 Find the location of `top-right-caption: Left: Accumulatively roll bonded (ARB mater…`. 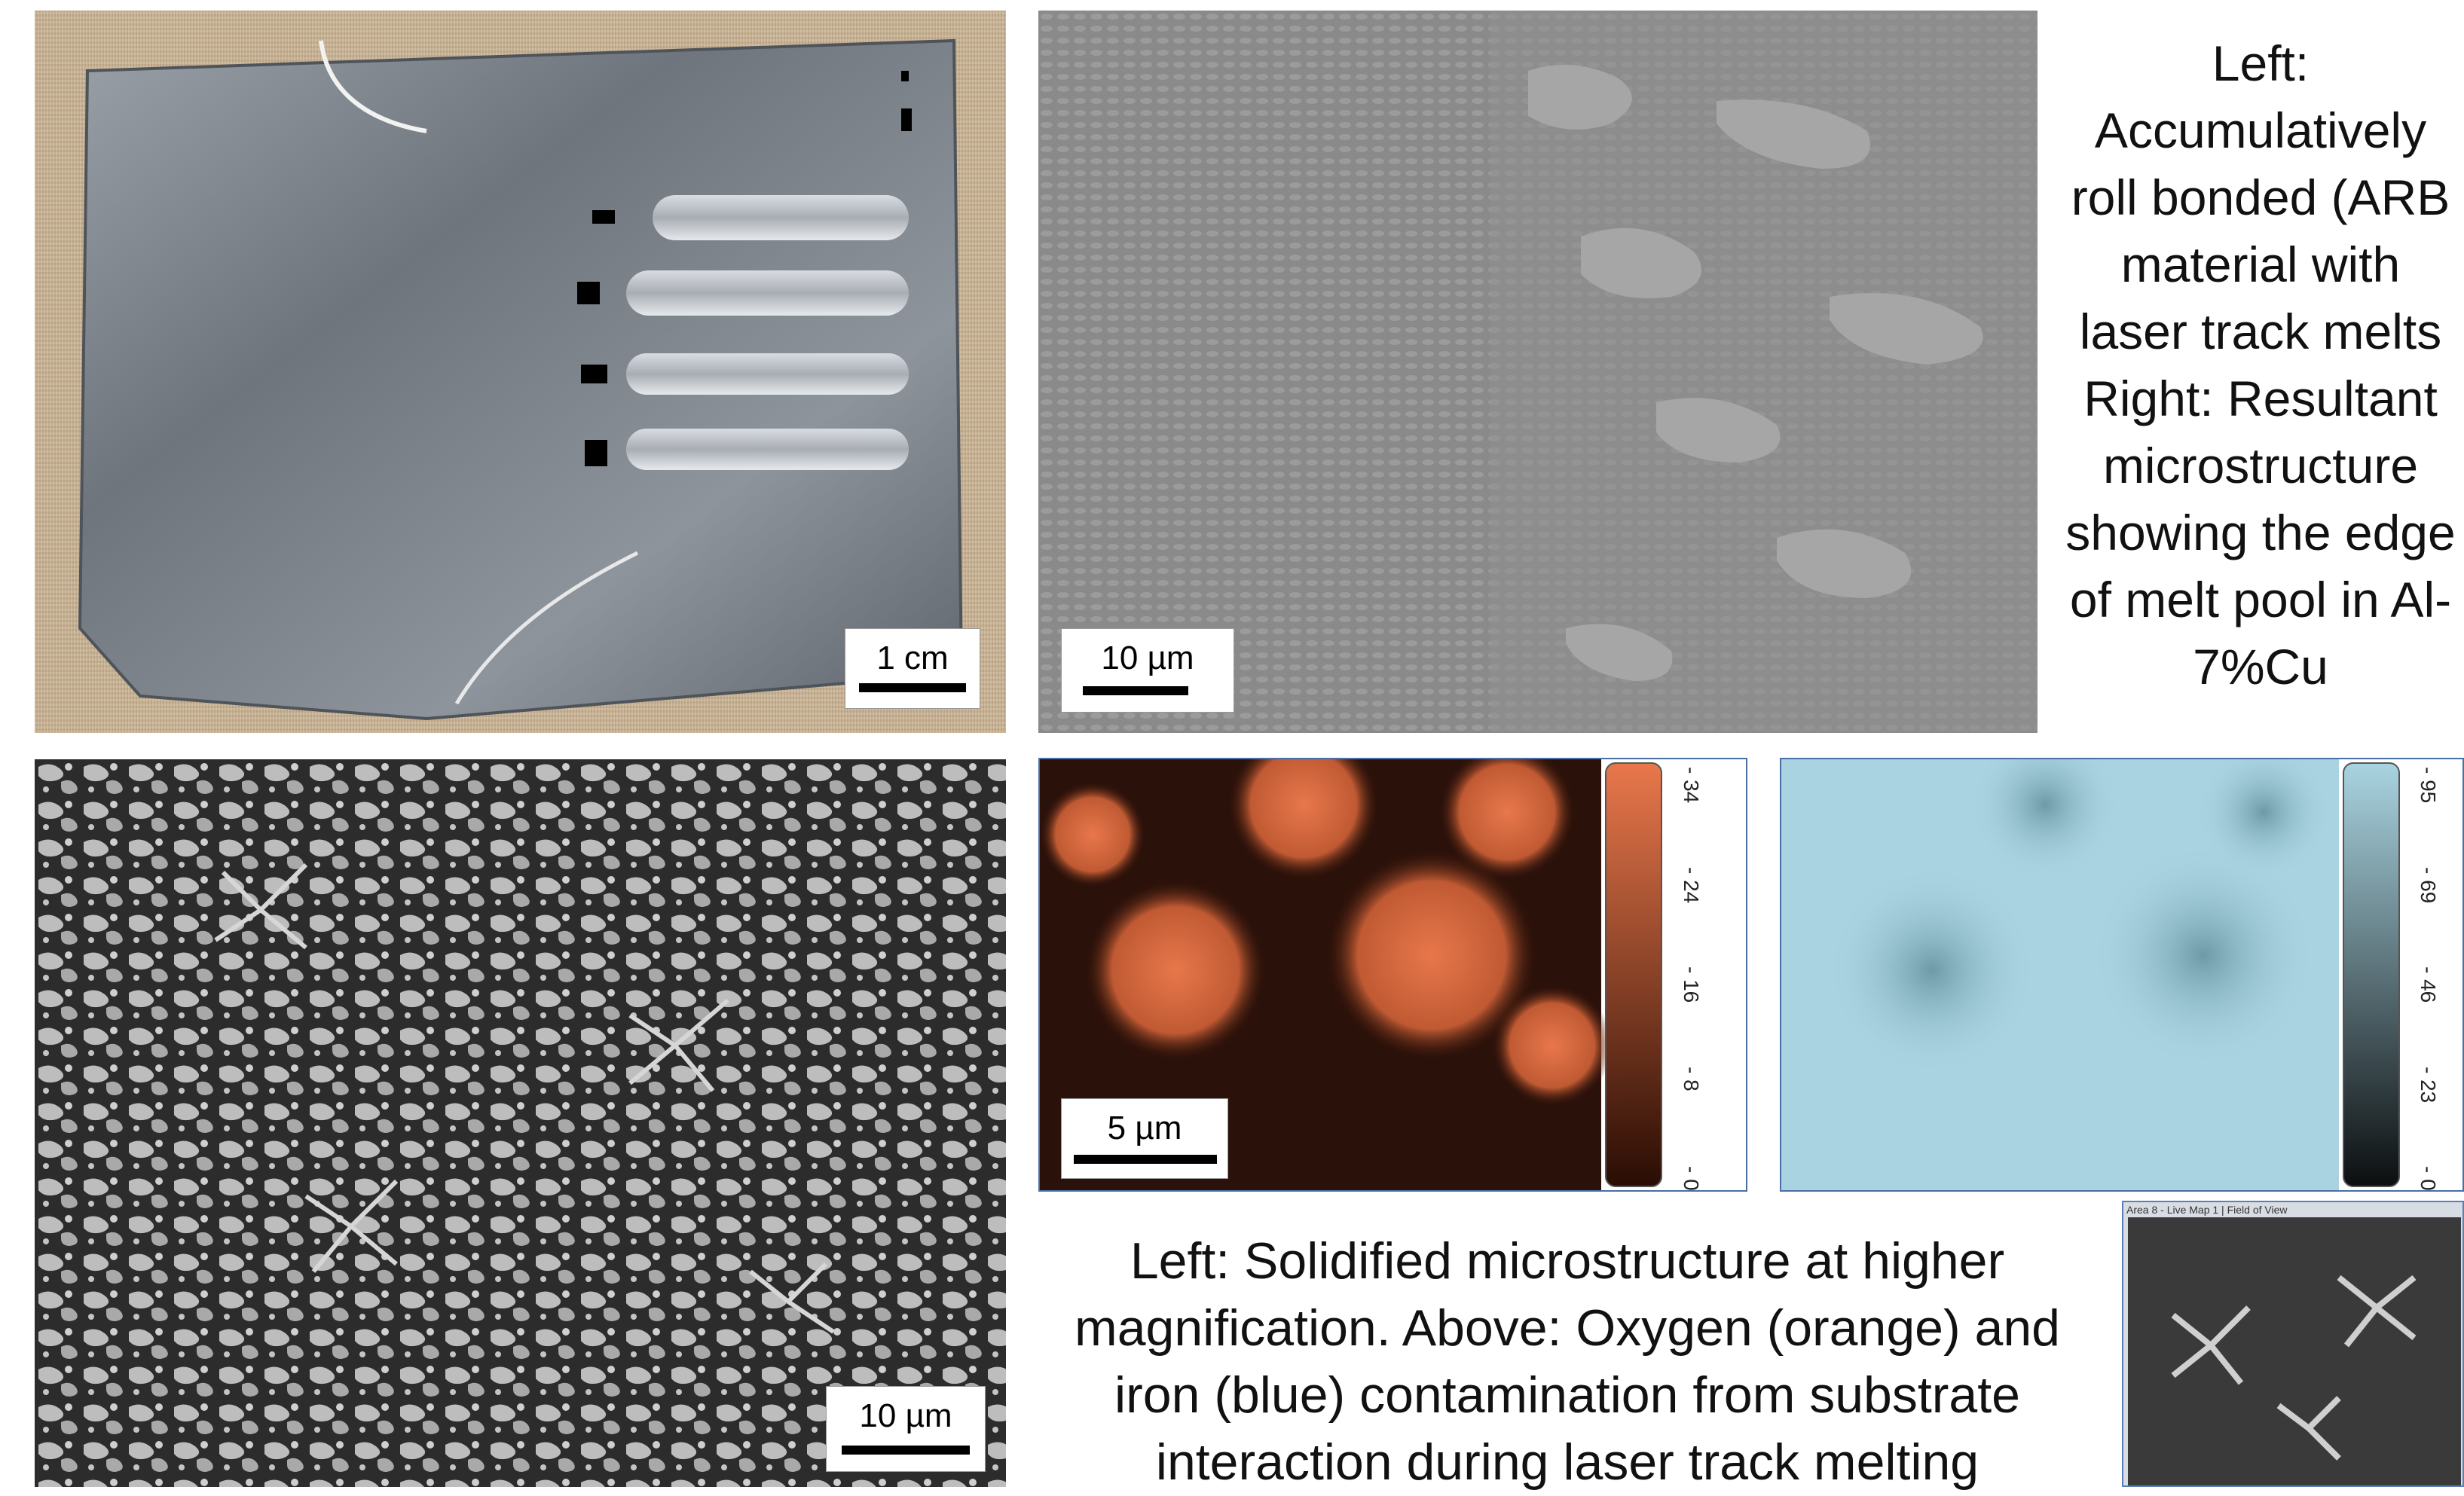

top-right-caption: Left: Accumulatively roll bonded (ARB mater… is located at coordinates (2260, 365).